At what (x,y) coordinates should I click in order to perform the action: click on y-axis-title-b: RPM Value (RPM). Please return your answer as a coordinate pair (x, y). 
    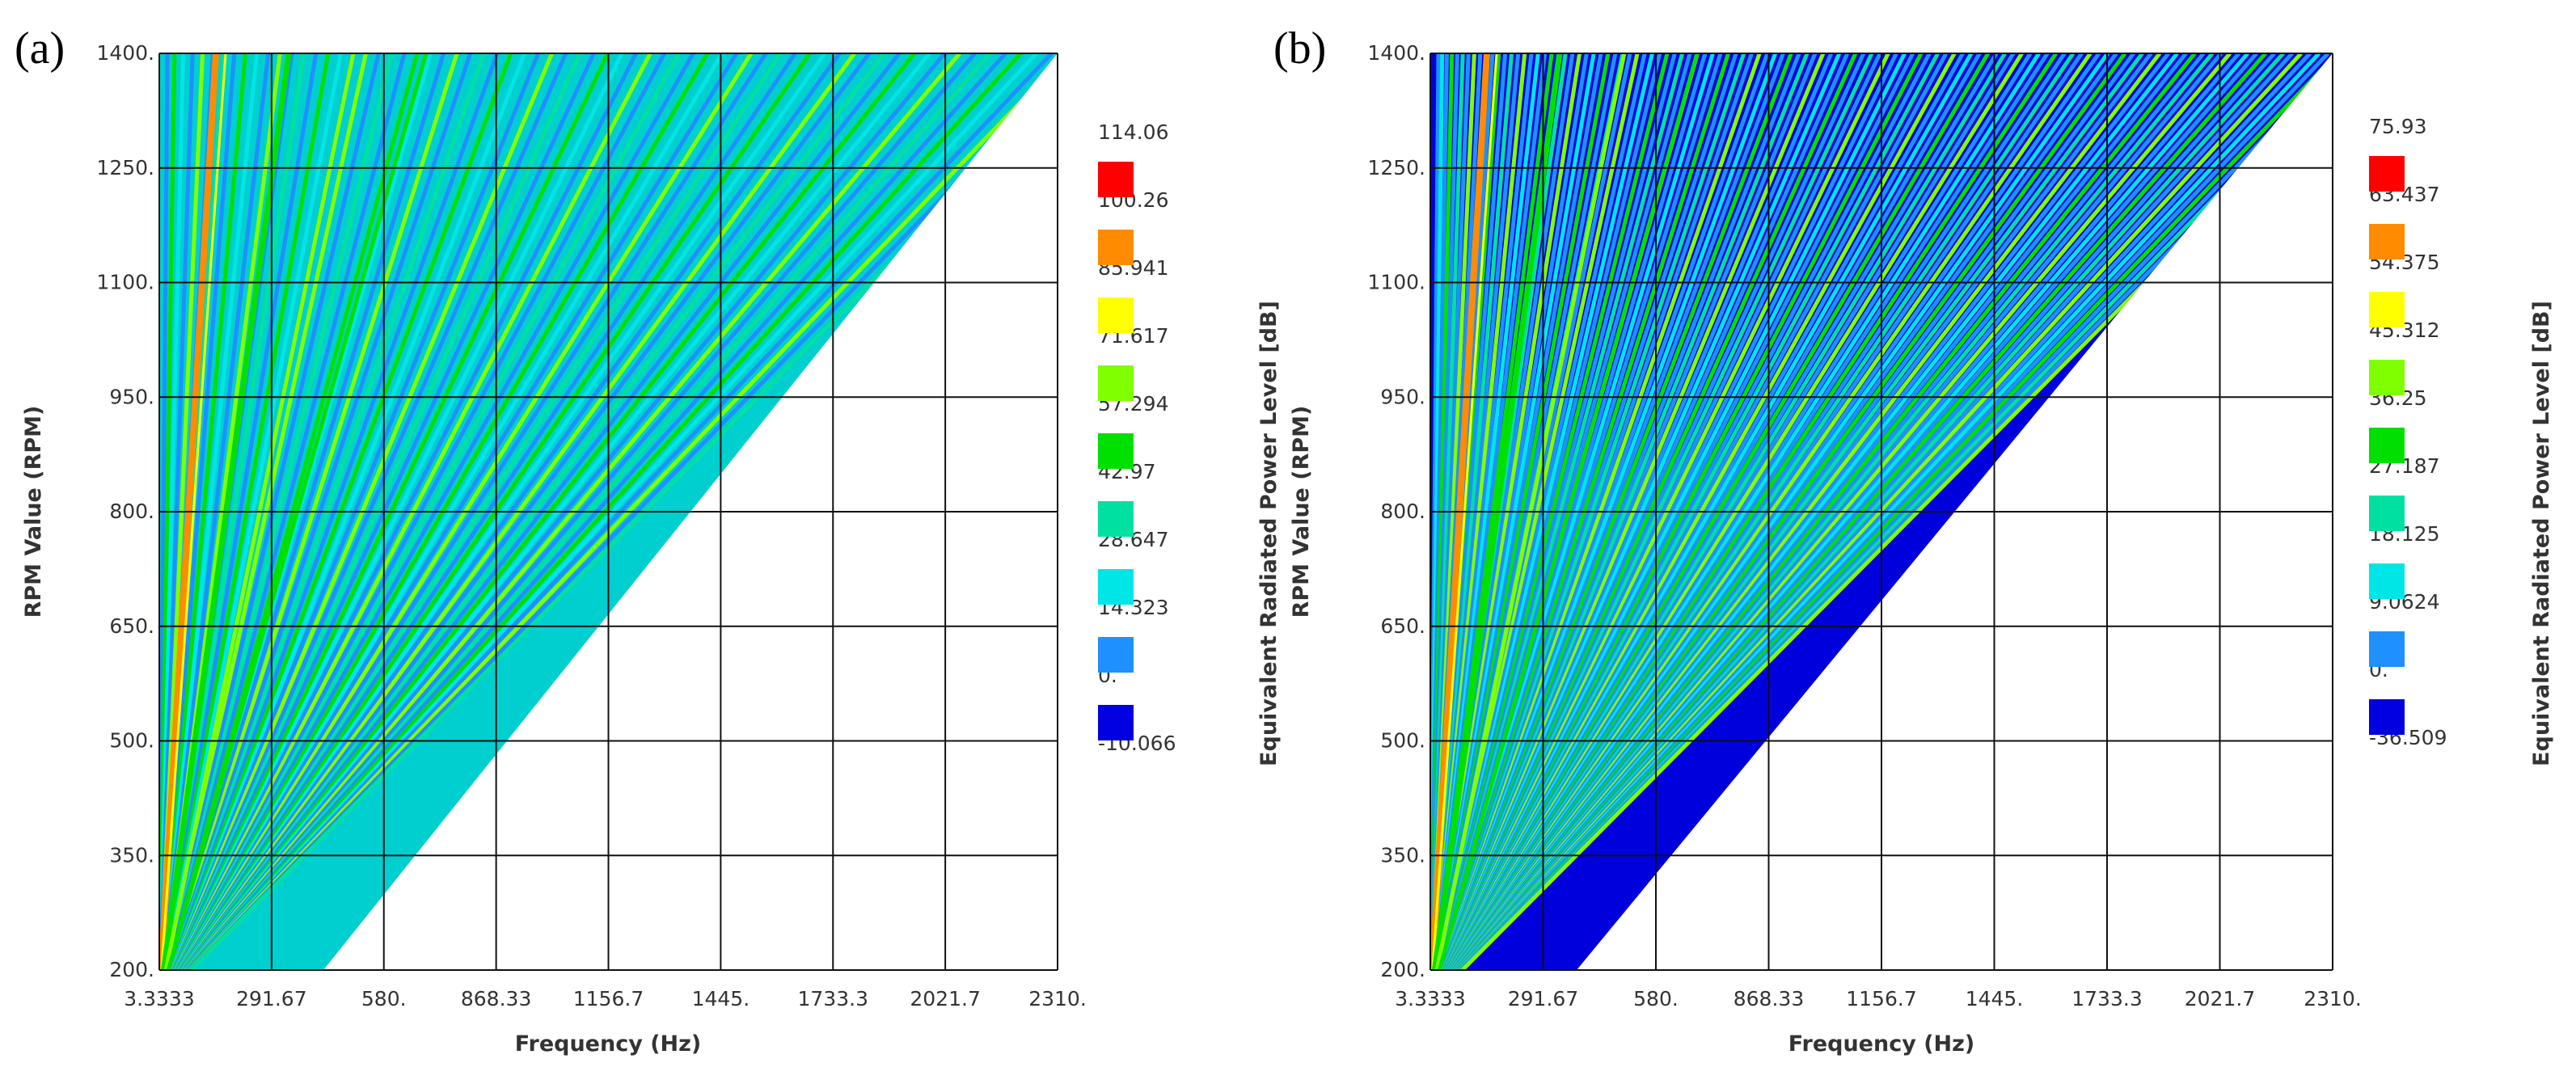
    Looking at the image, I should click on (1301, 512).